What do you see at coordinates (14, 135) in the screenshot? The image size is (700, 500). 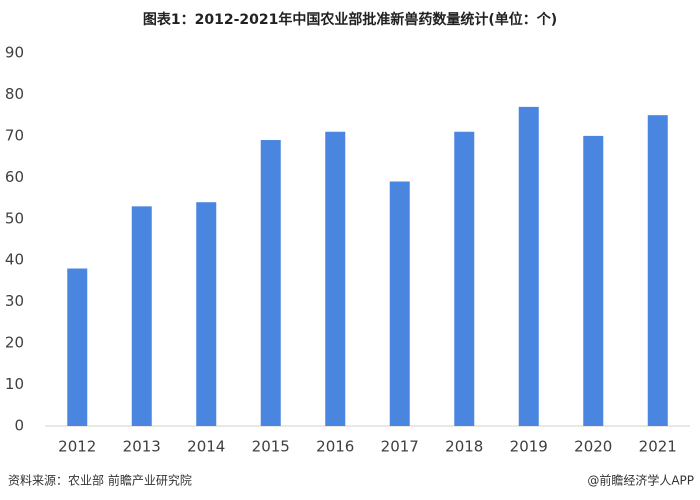 I see `y-tick-label: 70` at bounding box center [14, 135].